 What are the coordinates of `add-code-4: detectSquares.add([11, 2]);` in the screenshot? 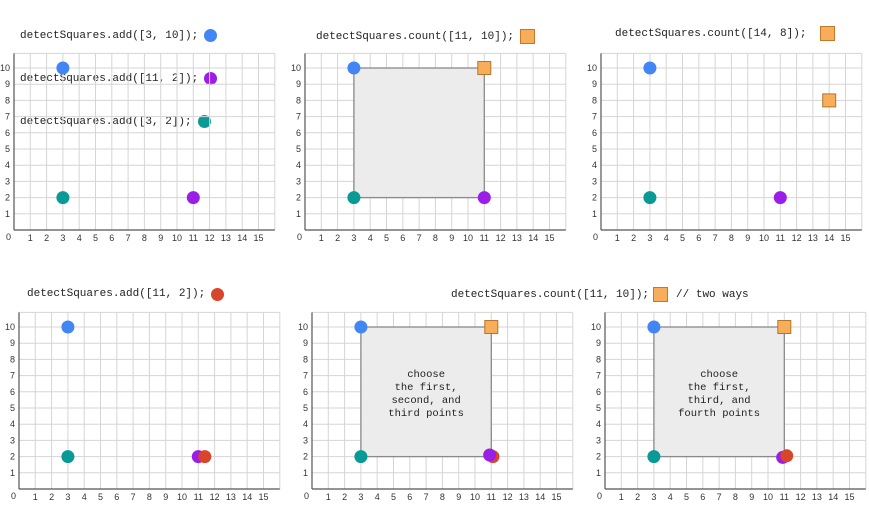 It's located at (126, 294).